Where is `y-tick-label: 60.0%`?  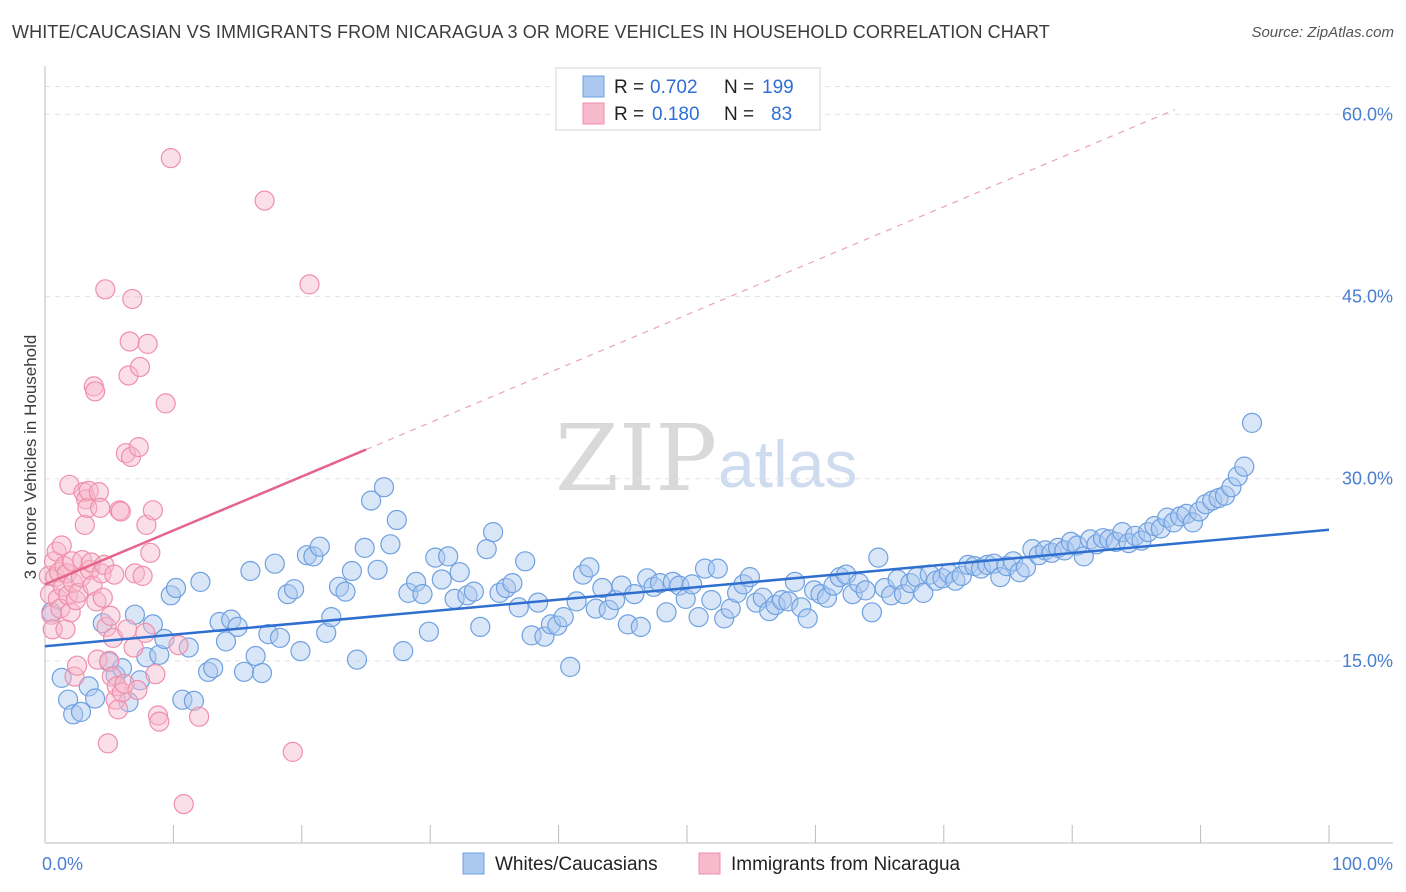 y-tick-label: 60.0% is located at coordinates (1367, 114).